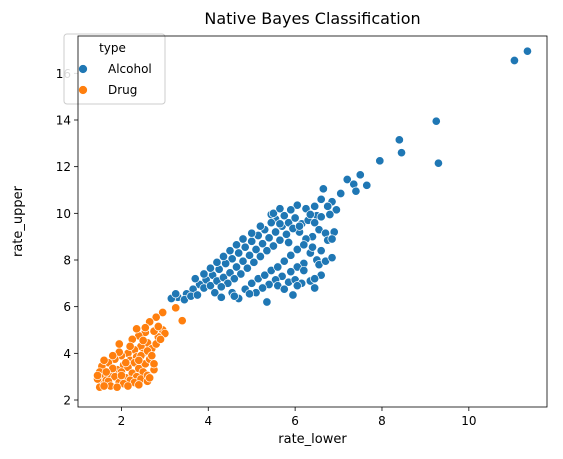 The height and width of the screenshot is (459, 563). Describe the element at coordinates (18, 221) in the screenshot. I see `y-axis-label: rate_upper` at that location.